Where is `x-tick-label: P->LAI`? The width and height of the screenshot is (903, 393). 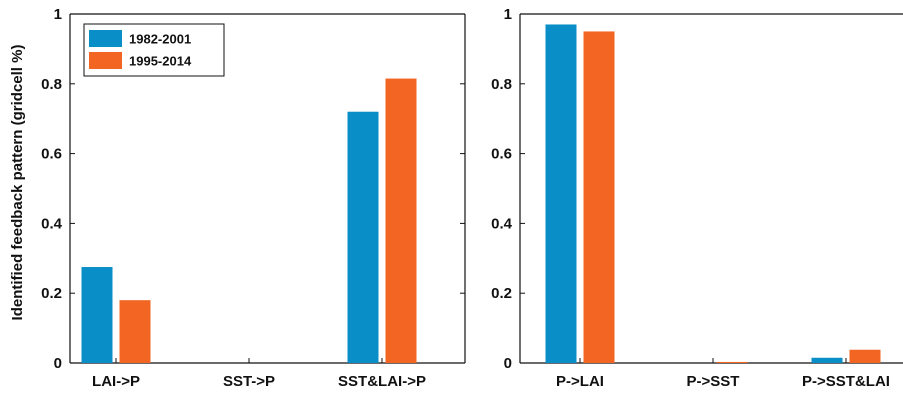 x-tick-label: P->LAI is located at coordinates (580, 381).